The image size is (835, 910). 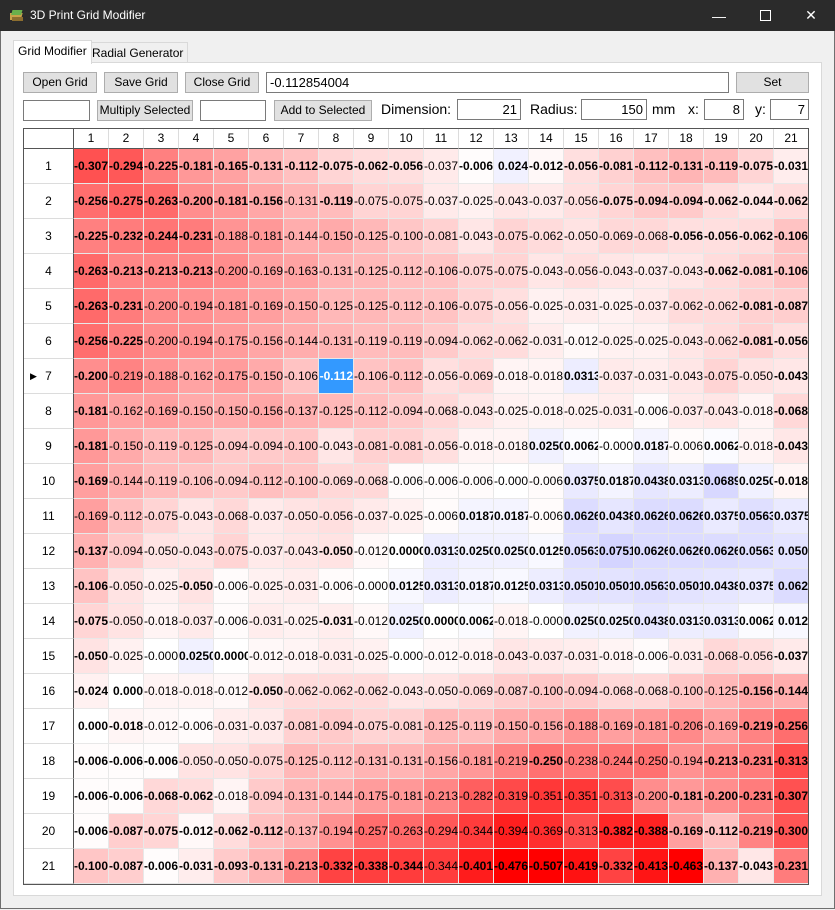 I want to click on row-header: 16, so click(x=49, y=691).